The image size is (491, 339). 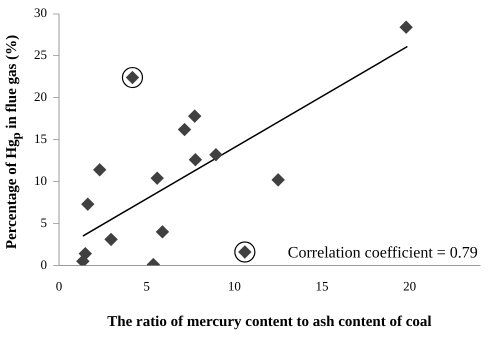 I want to click on y-tick-label: 5, so click(x=43, y=222).